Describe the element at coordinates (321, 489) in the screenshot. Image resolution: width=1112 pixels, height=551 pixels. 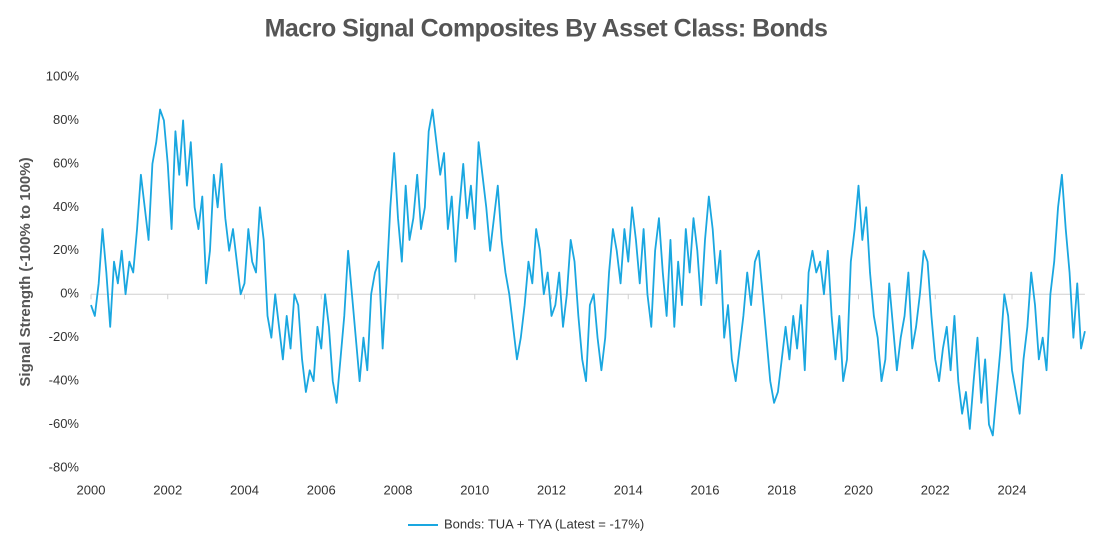
I see `x-tick-label: 2006` at that location.